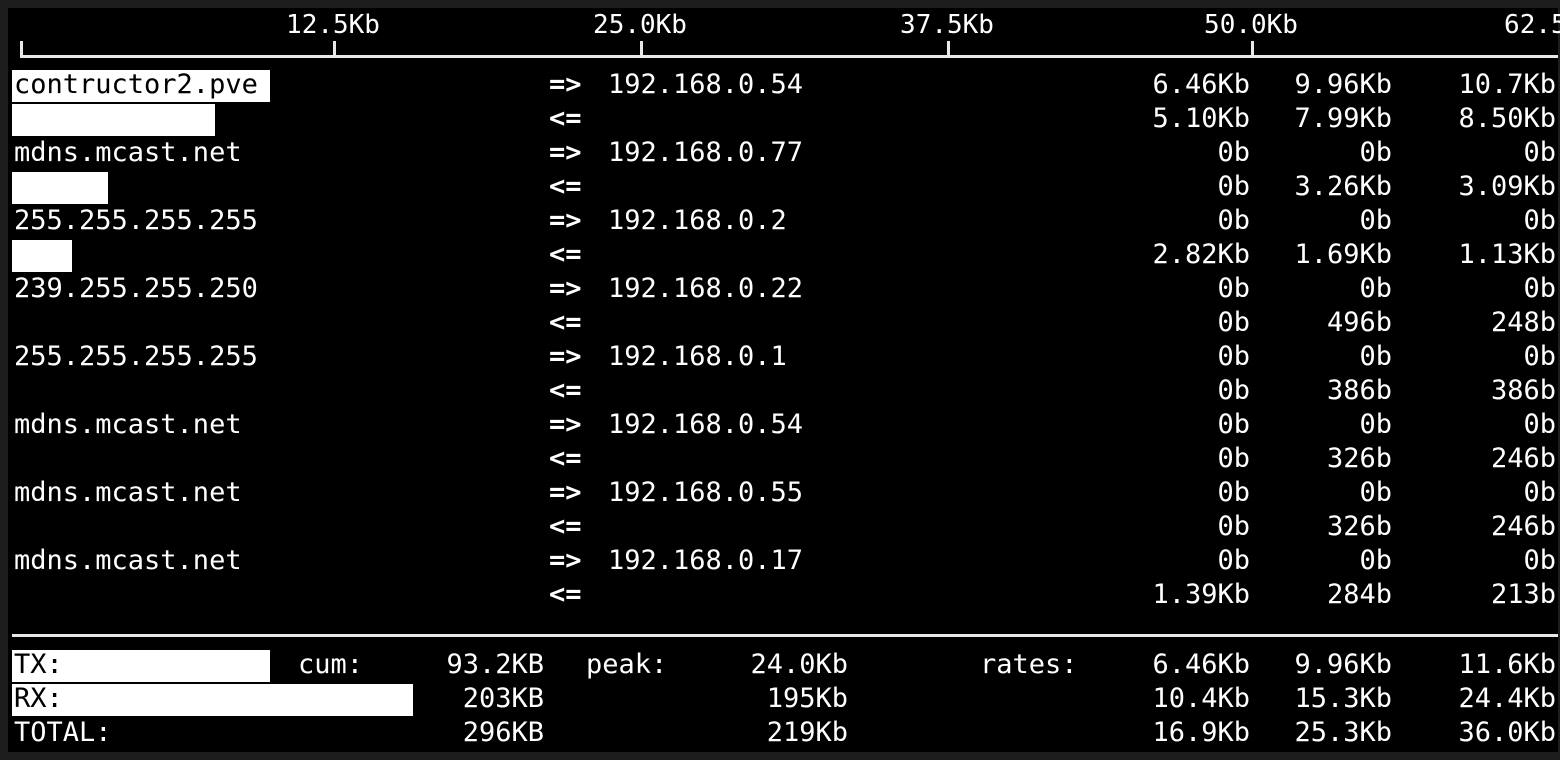 This screenshot has height=760, width=1560. What do you see at coordinates (1507, 118) in the screenshot?
I see `rate-value-40s: 8.50Kb` at bounding box center [1507, 118].